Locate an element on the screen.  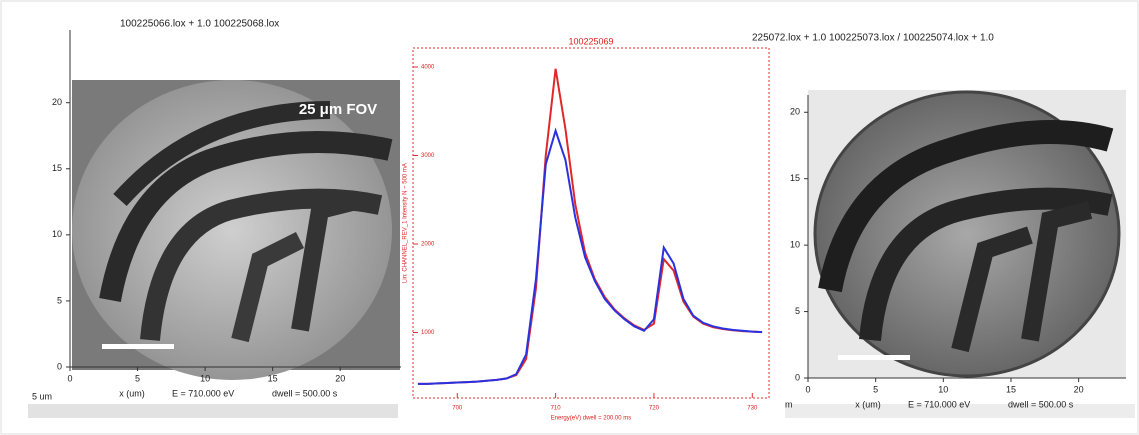
y-label: Lin: CHANNEL_REV_1 Intensity N ~ 500 mA is located at coordinates (406, 223).